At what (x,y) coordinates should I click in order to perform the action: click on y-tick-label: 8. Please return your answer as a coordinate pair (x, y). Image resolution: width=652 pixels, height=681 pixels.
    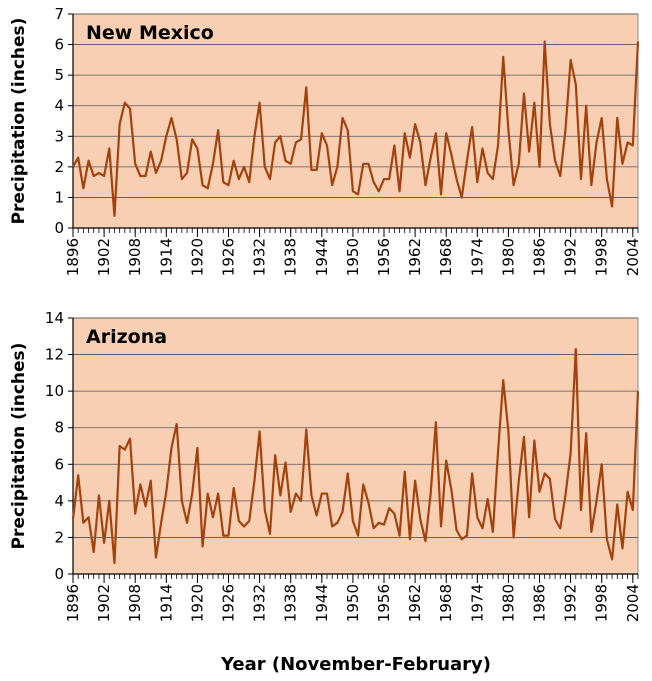
    Looking at the image, I should click on (59, 428).